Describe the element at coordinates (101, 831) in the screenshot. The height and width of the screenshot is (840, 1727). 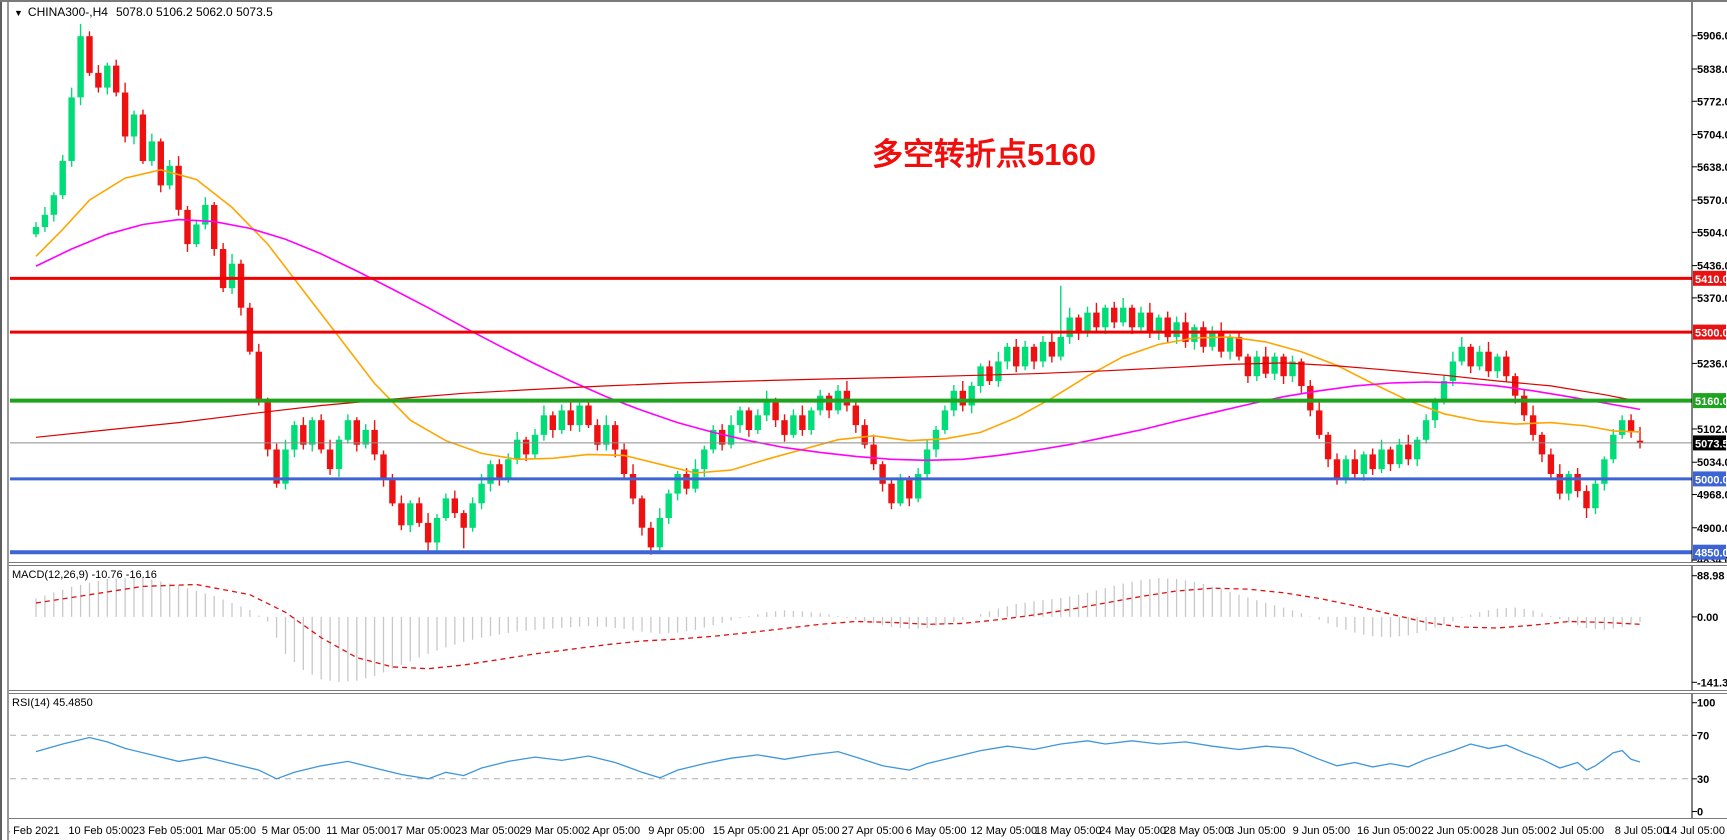
I see `time-axis-label: 10 Feb 05:00` at that location.